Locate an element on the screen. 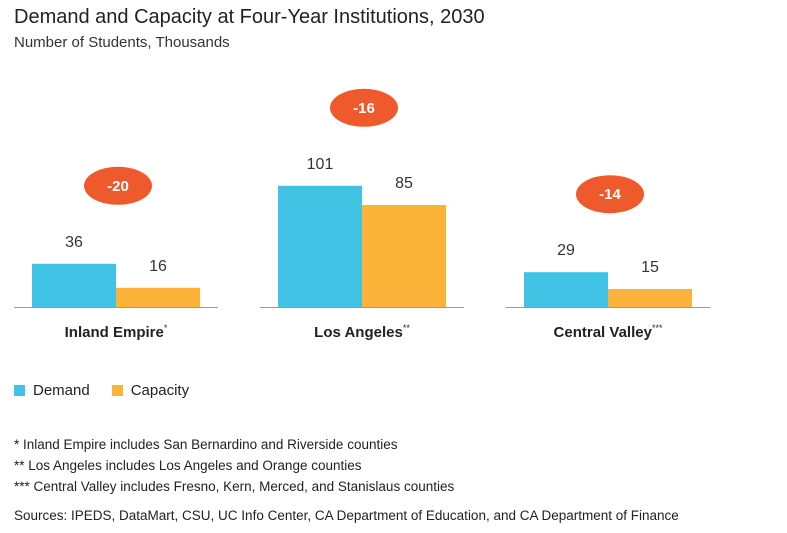 The width and height of the screenshot is (787, 533). data-label-los-angeles-demand: 101 is located at coordinates (320, 164).